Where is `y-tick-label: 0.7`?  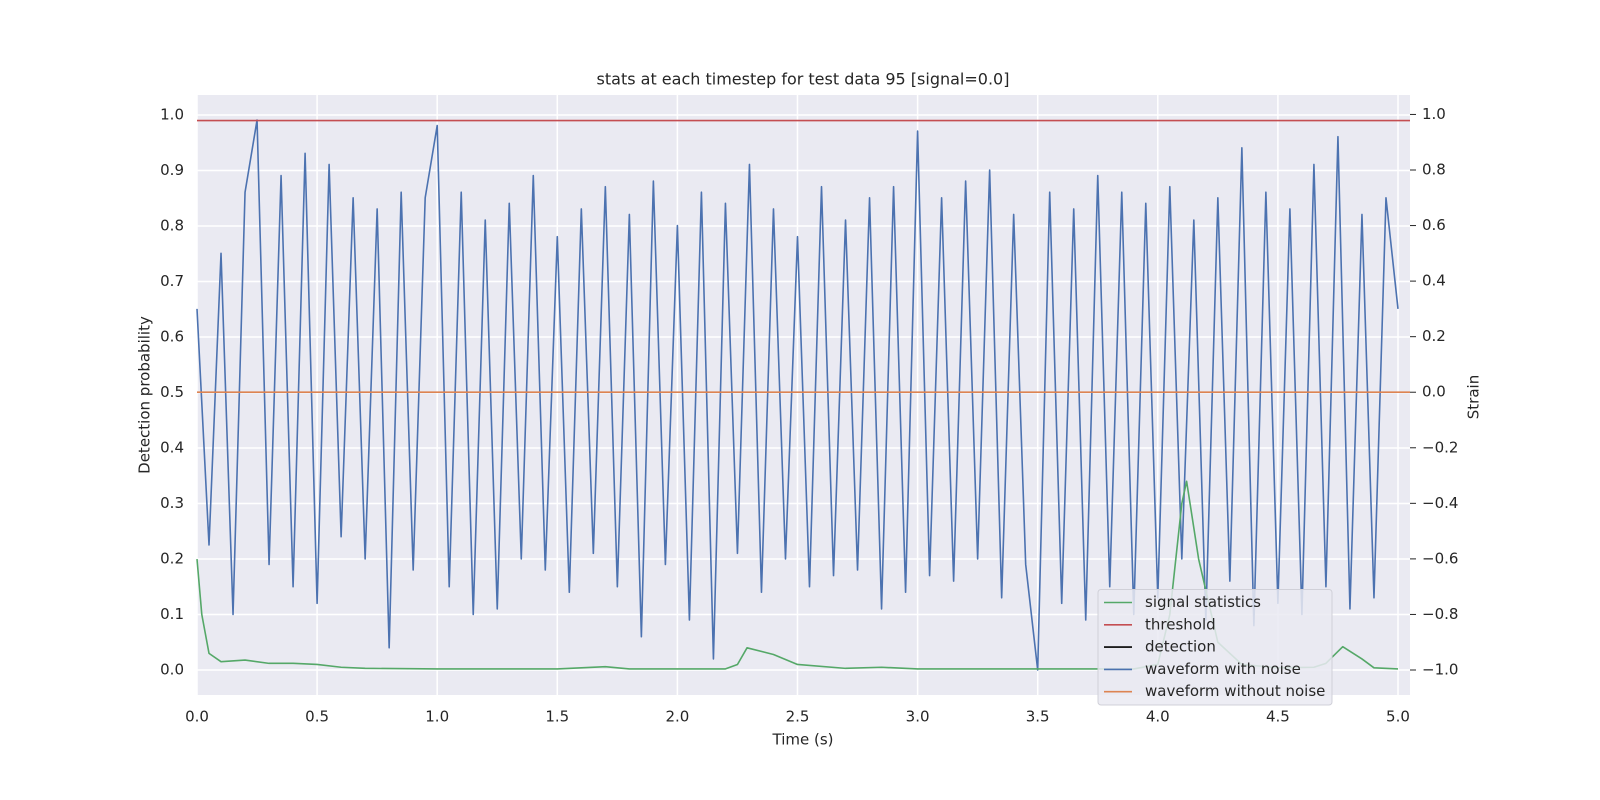 y-tick-label: 0.7 is located at coordinates (172, 281).